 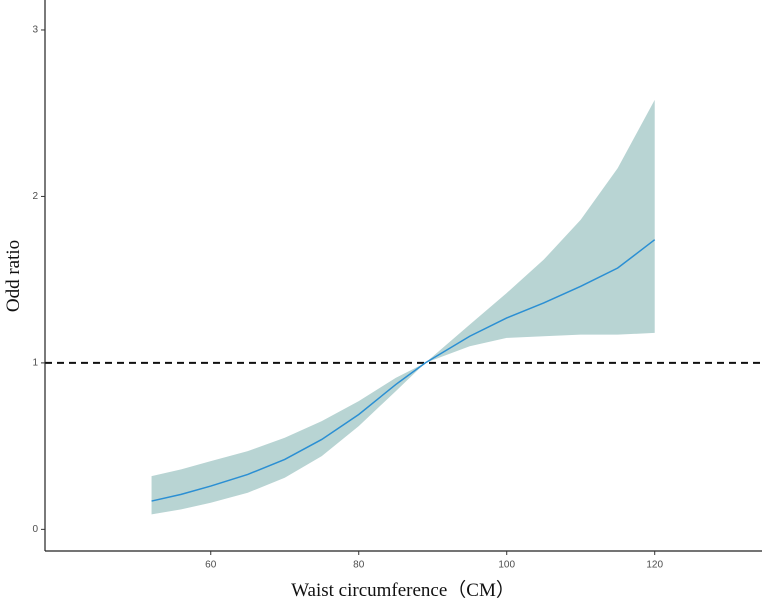 What do you see at coordinates (506, 565) in the screenshot?
I see `x-tick-label: 100` at bounding box center [506, 565].